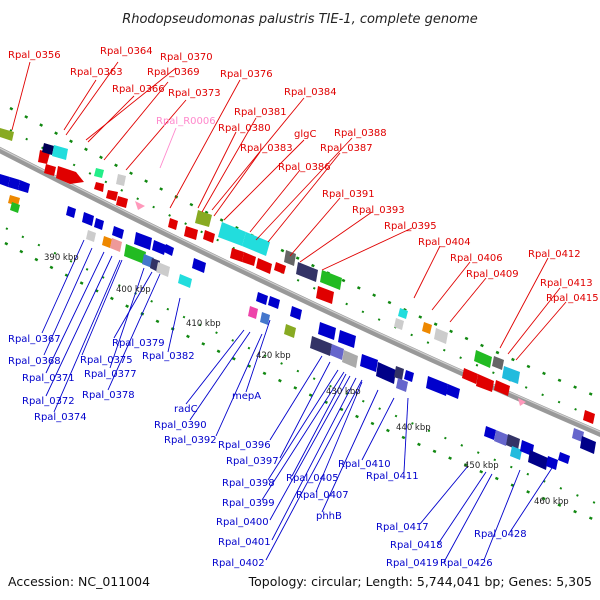 This screenshot has height=600, width=600. I want to click on kbp-tick: 400 kbp, so click(133, 290).